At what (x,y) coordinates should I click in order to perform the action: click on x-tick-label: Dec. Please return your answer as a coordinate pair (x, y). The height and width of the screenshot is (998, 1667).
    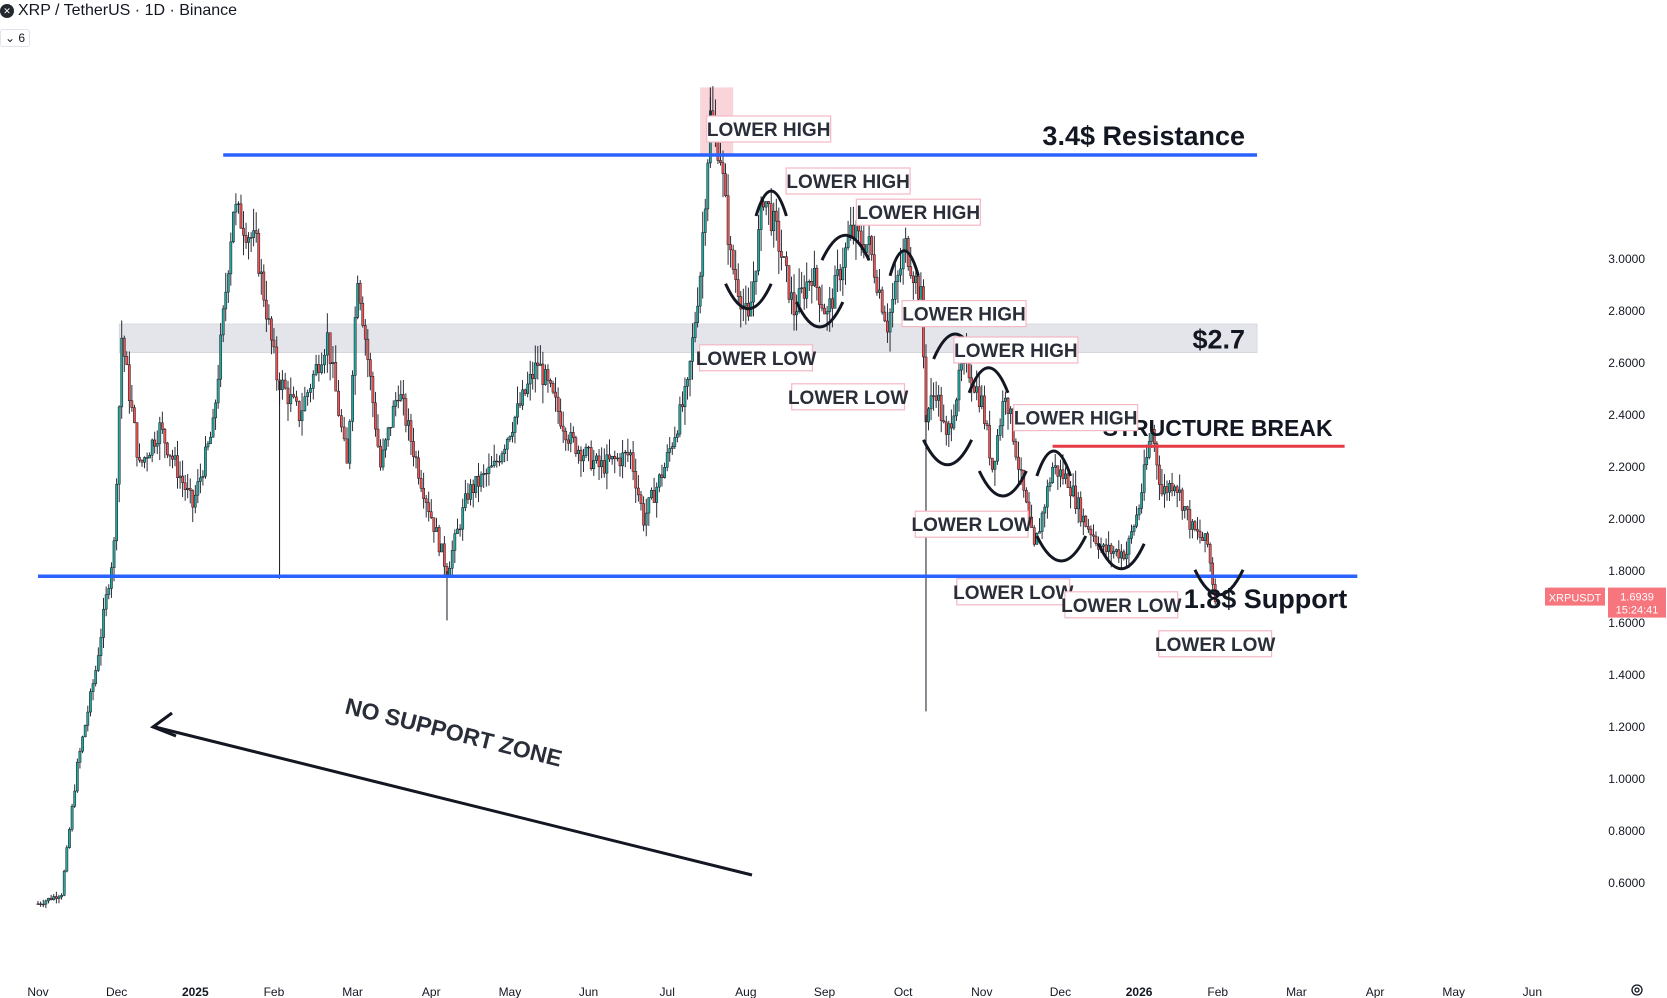
    Looking at the image, I should click on (1060, 991).